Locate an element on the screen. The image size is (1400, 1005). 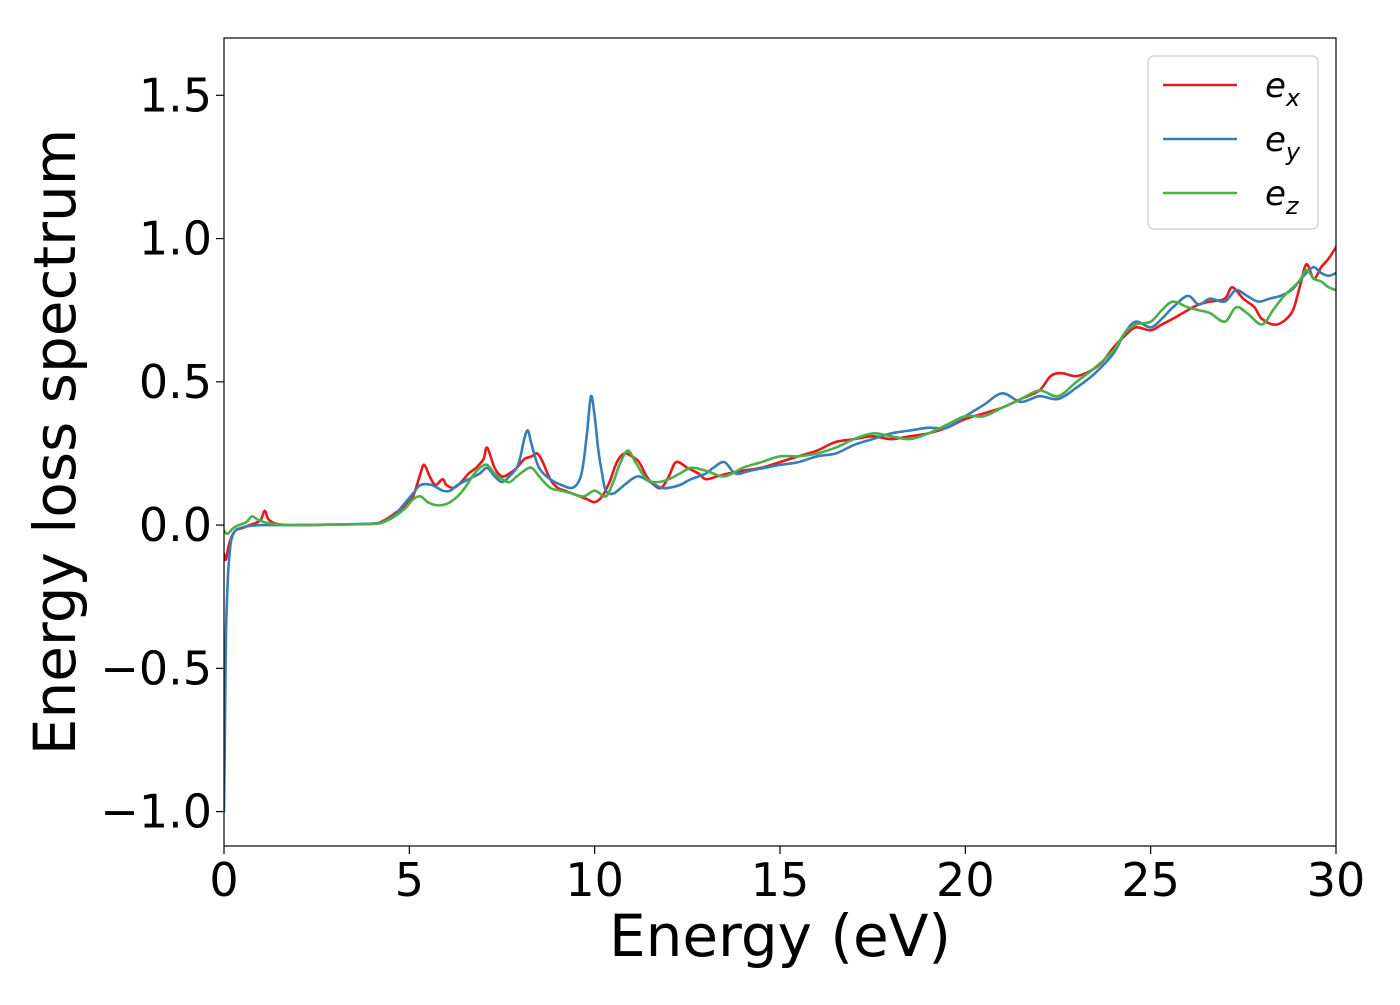
y-tick-label: −0.5 is located at coordinates (156, 668).